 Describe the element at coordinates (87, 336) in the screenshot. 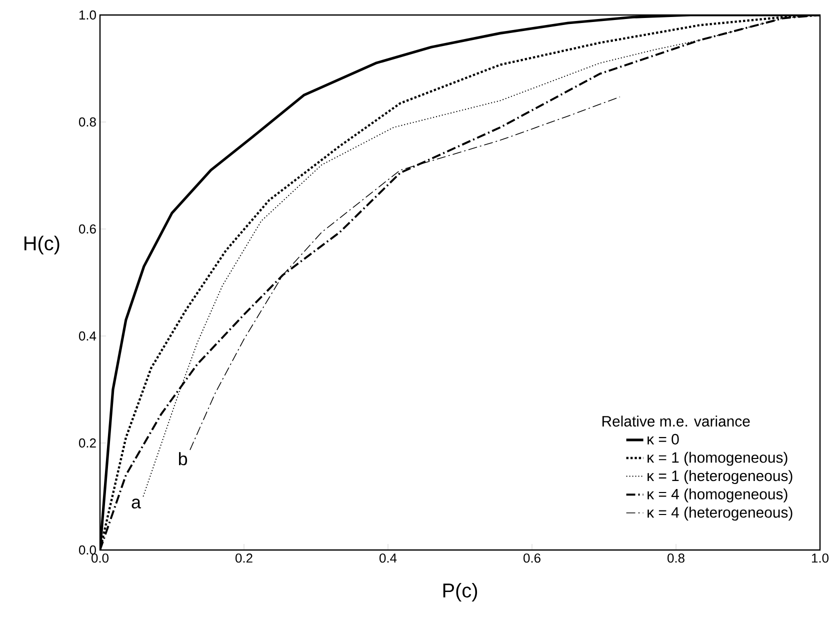

I see `y-tick-label: 0.4` at that location.